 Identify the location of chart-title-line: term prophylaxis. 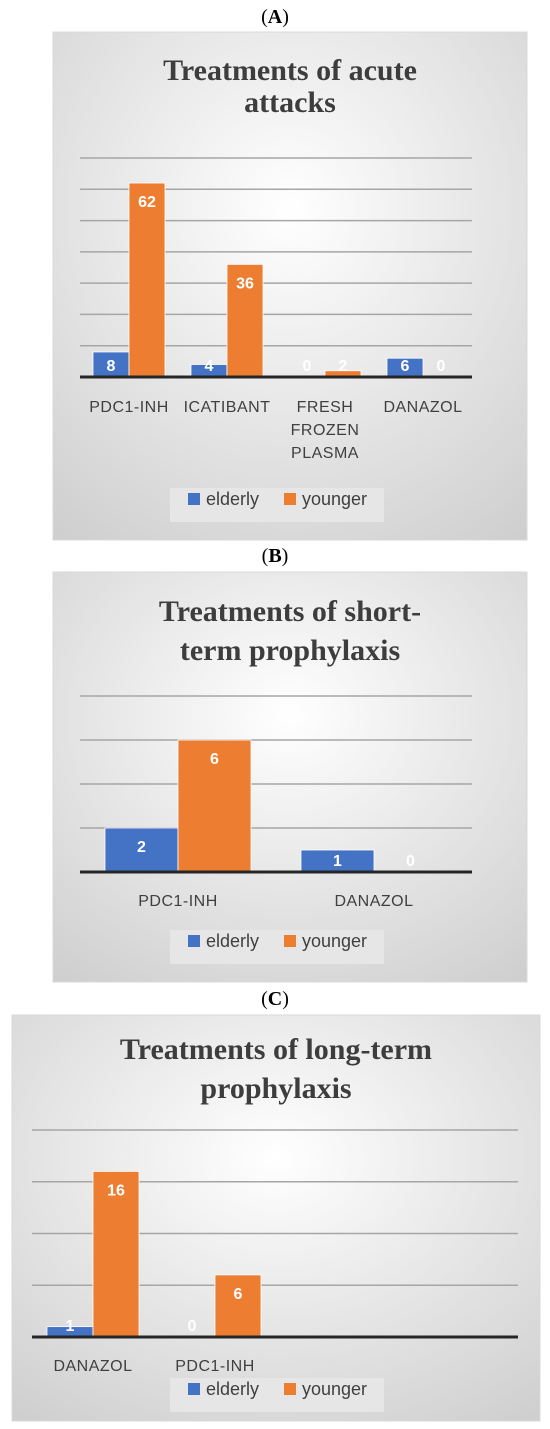
(290, 650).